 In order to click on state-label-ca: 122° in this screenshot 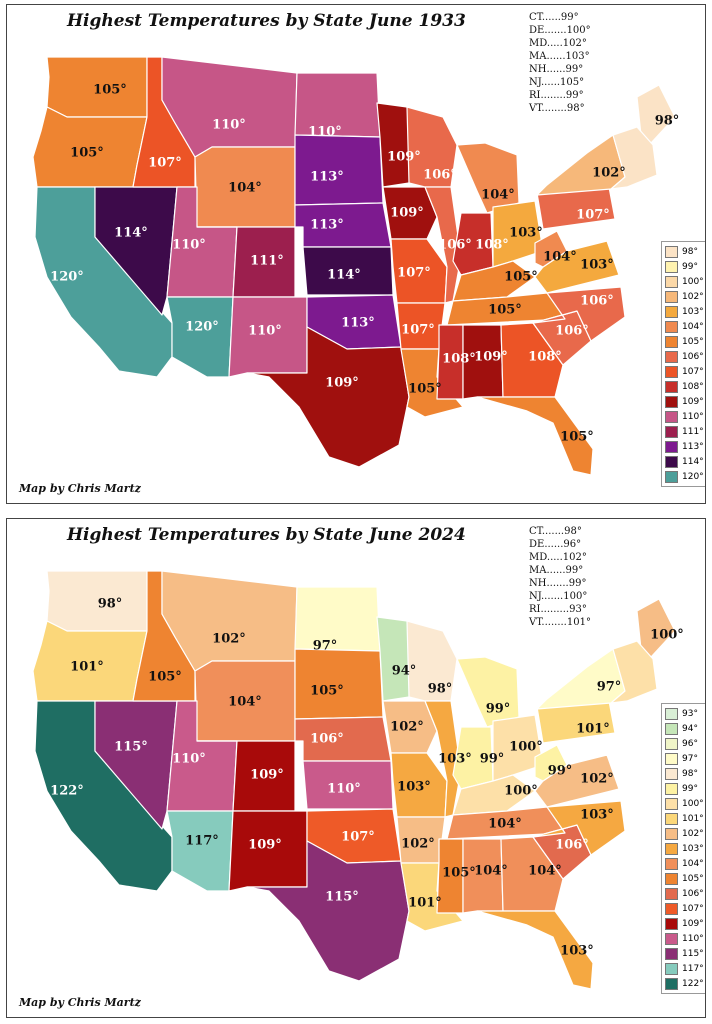, I will do `click(67, 791)`.